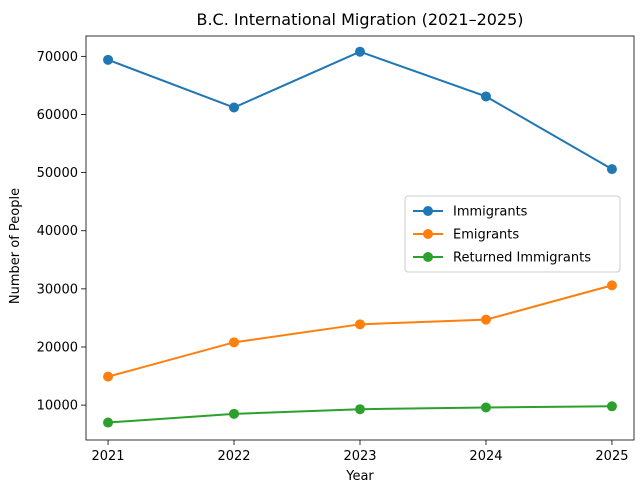 This screenshot has height=491, width=640. I want to click on legend-box, so click(512, 234).